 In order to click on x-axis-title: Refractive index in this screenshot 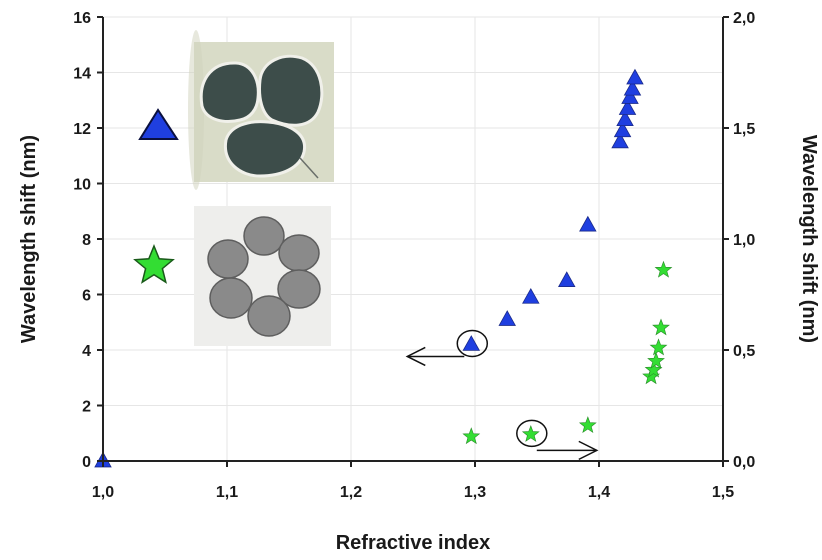, I will do `click(413, 543)`.